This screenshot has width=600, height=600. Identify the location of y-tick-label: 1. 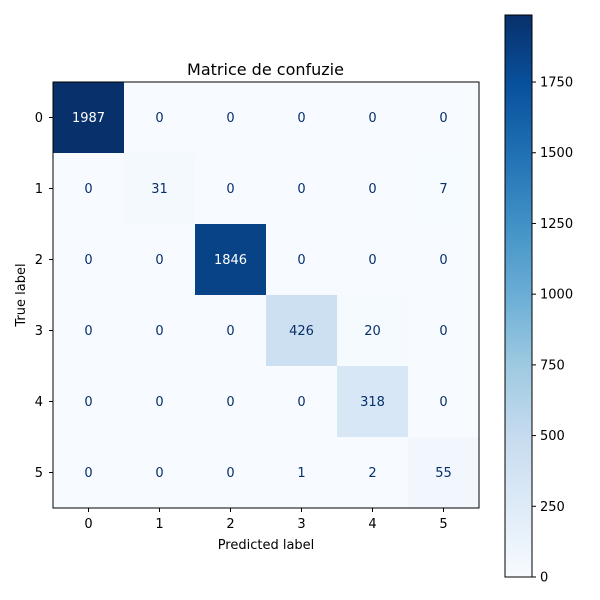
(39, 189).